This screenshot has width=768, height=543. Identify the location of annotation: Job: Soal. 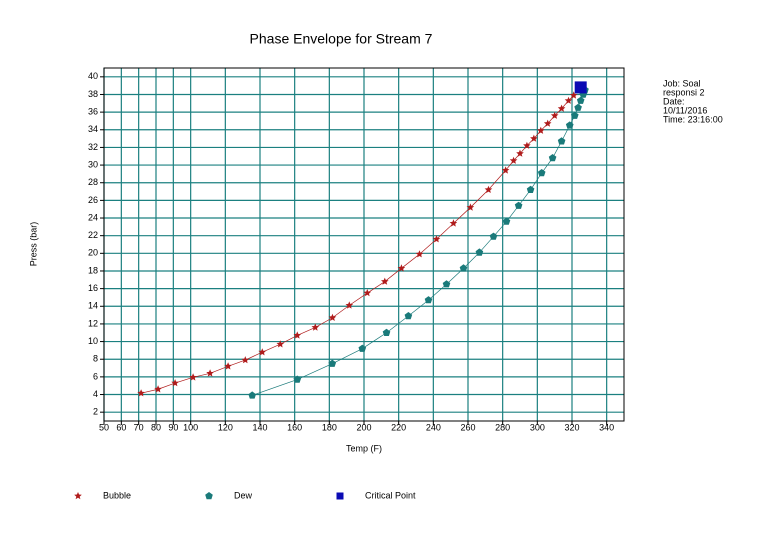
(682, 83).